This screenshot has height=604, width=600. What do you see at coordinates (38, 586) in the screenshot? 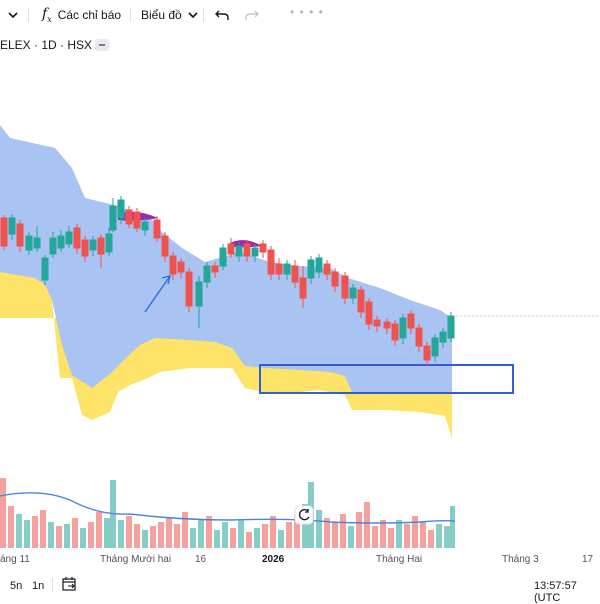
I see `range-1n-button: 1n` at bounding box center [38, 586].